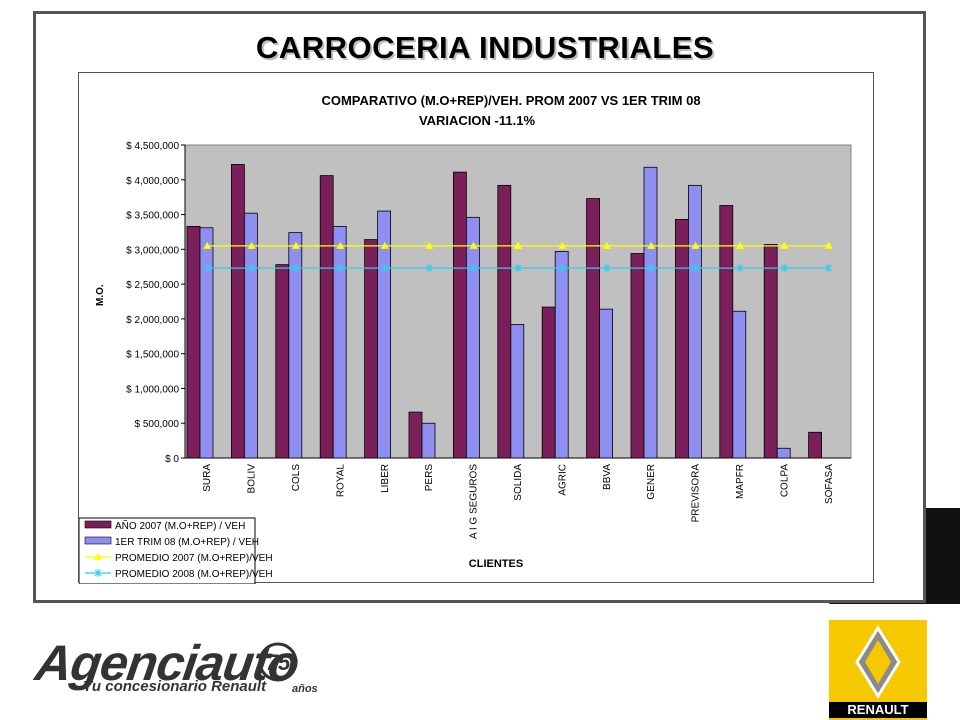 The width and height of the screenshot is (960, 720). Describe the element at coordinates (98, 556) in the screenshot. I see `legend-triangle-marker` at that location.